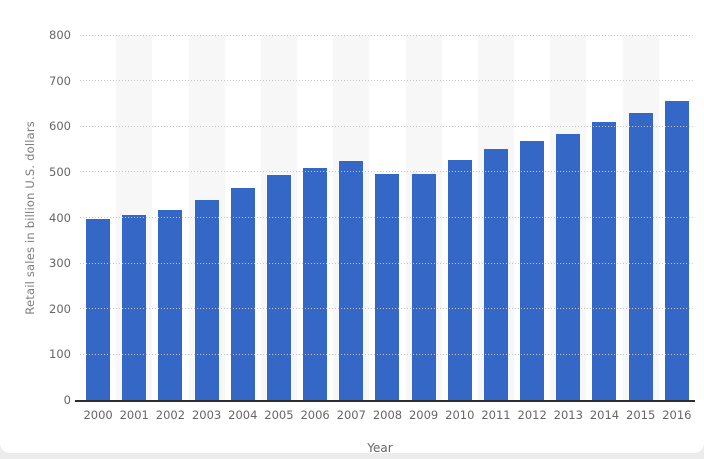  Describe the element at coordinates (134, 307) in the screenshot. I see `bar-2001` at that location.